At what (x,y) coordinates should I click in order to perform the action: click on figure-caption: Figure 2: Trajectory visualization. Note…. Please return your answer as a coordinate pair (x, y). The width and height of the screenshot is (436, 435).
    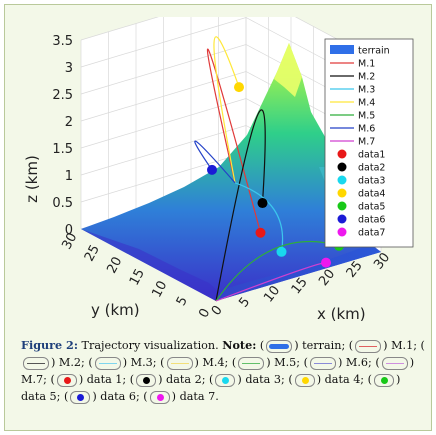
    Looking at the image, I should click on (223, 371).